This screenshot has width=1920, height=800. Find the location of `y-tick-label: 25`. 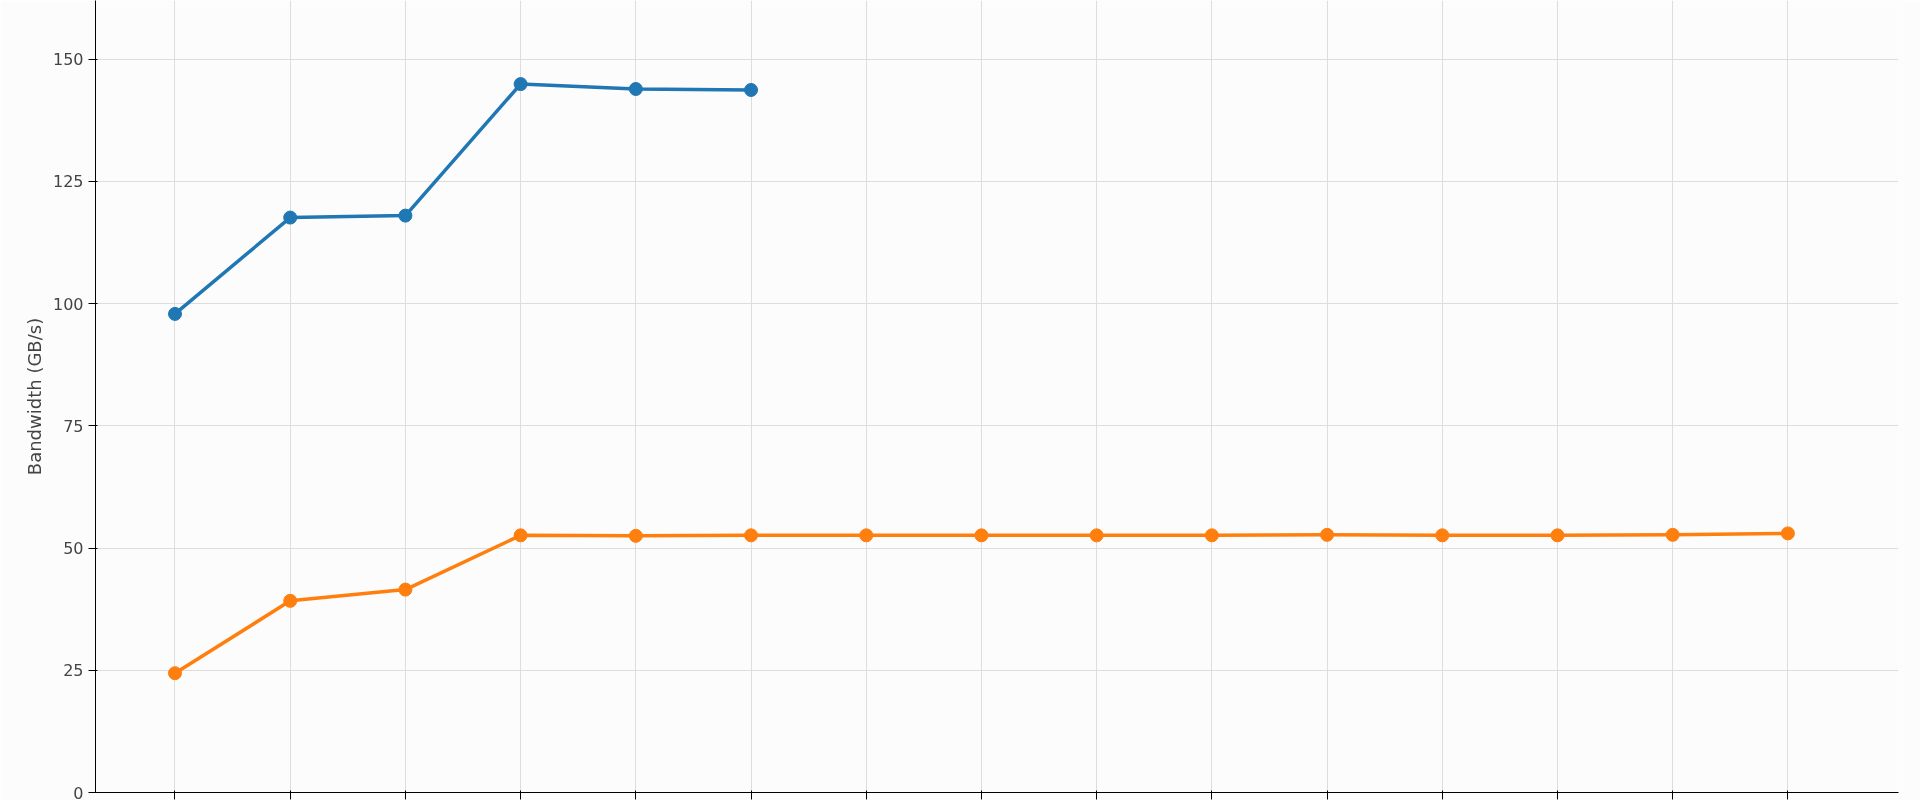

y-tick-label: 25 is located at coordinates (73, 671).